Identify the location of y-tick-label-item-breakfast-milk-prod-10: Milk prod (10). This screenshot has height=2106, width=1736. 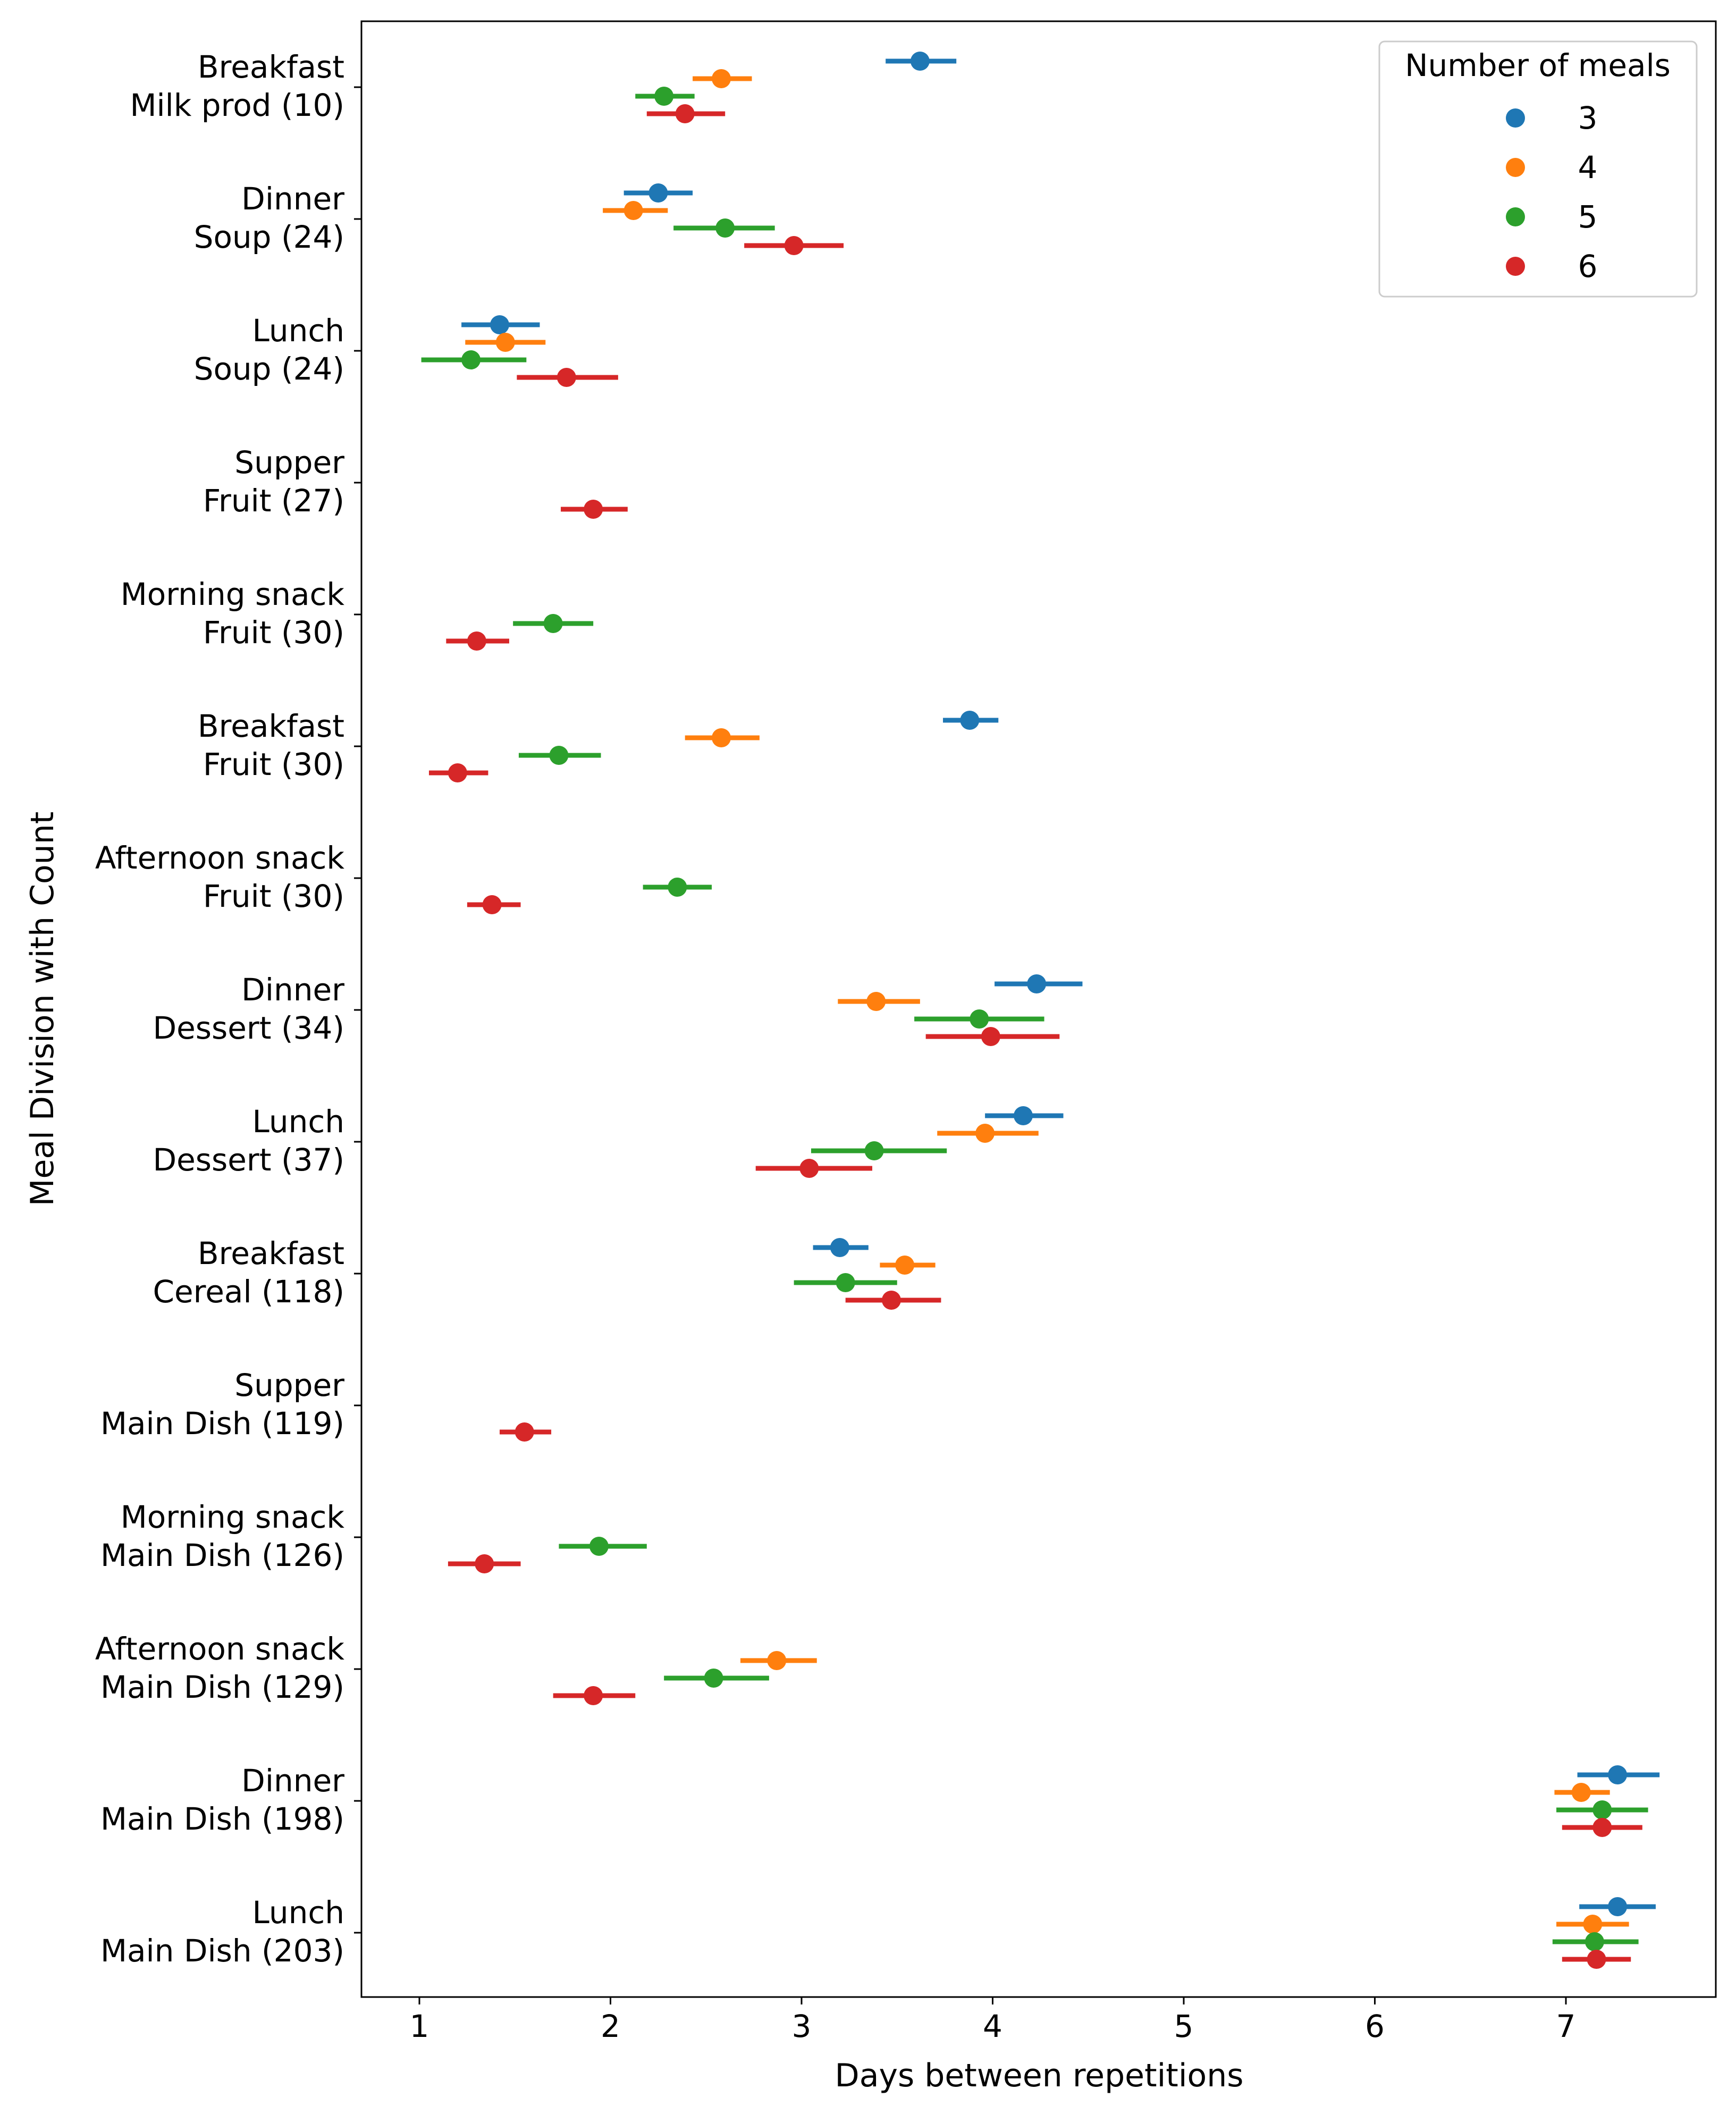
(237, 105).